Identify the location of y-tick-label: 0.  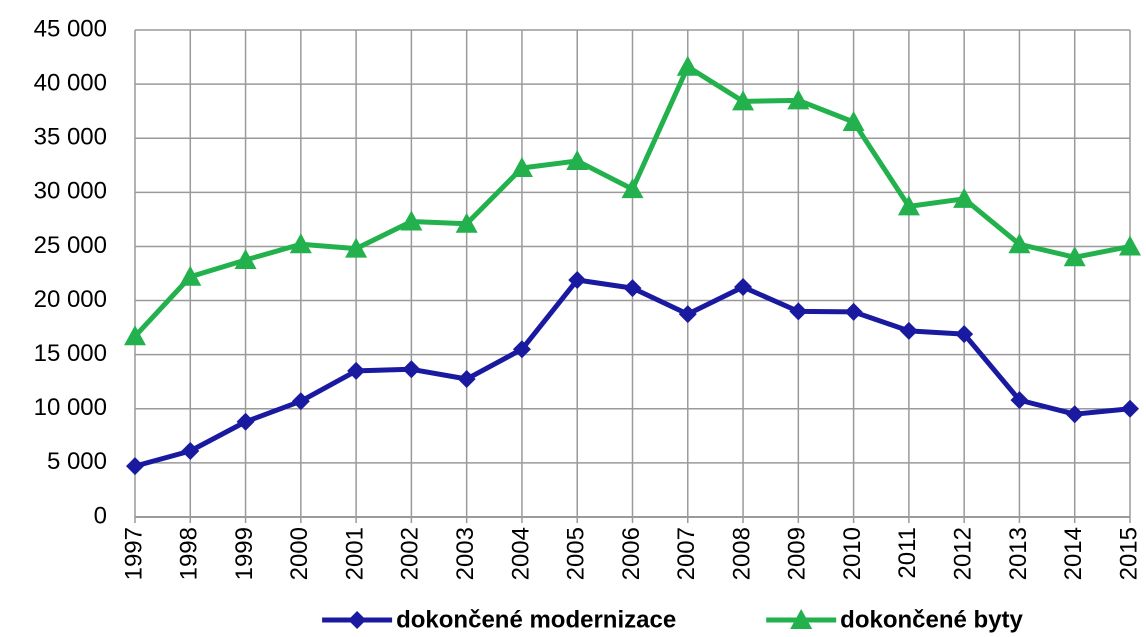
(100, 515).